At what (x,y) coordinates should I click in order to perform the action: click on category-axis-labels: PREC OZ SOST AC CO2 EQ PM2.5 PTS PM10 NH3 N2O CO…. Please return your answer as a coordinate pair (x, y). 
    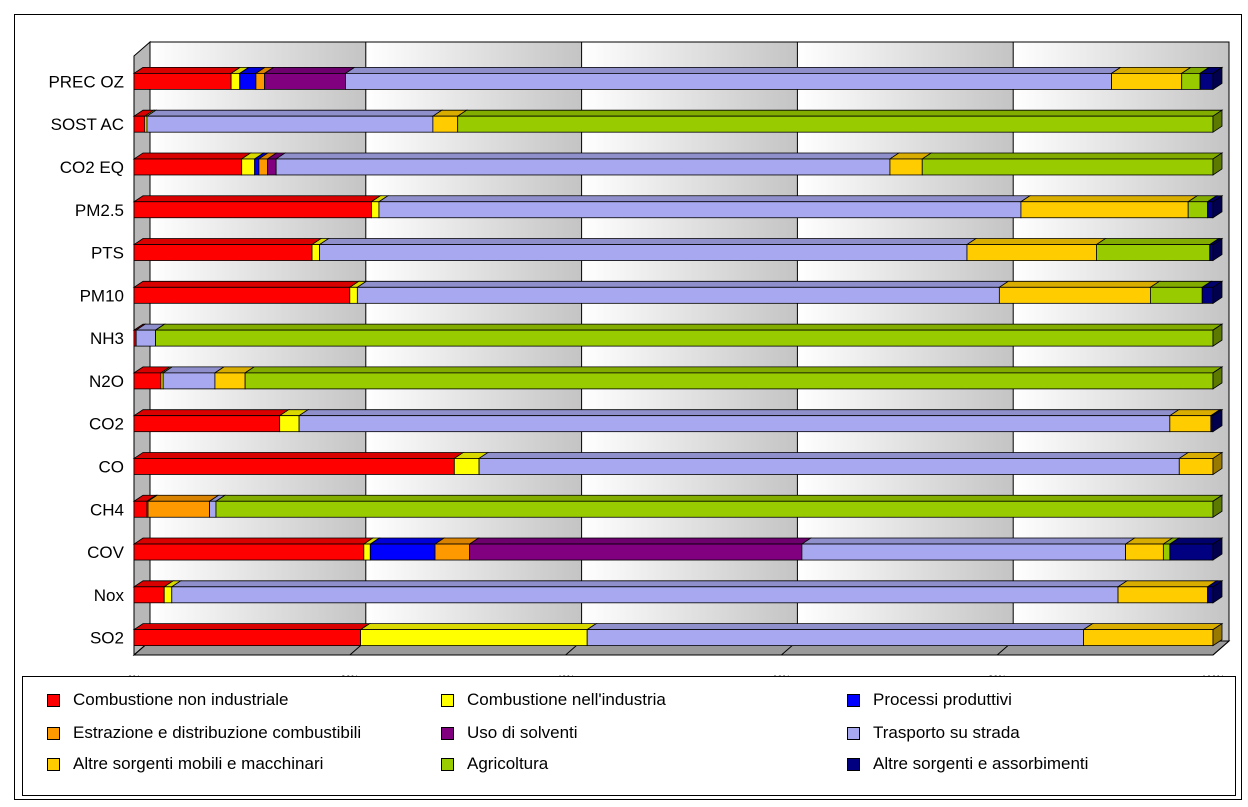
    Looking at the image, I should click on (86, 359).